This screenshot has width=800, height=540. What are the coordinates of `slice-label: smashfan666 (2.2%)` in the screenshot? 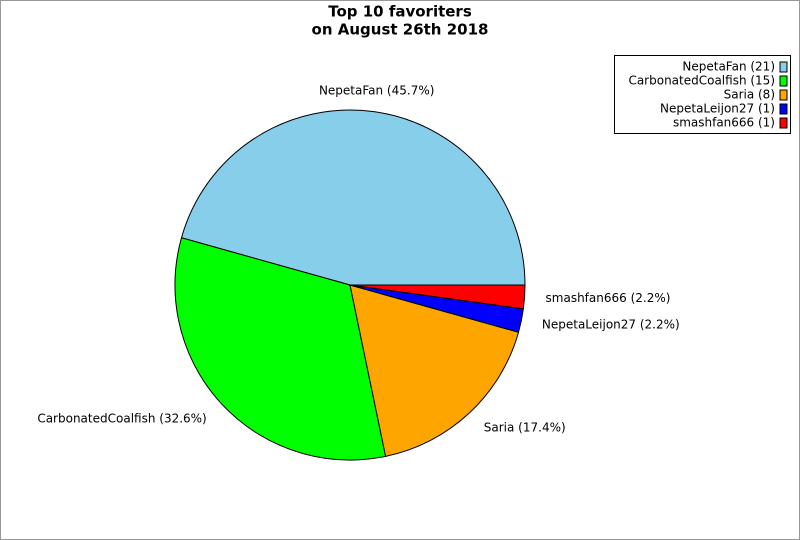 It's located at (608, 298).